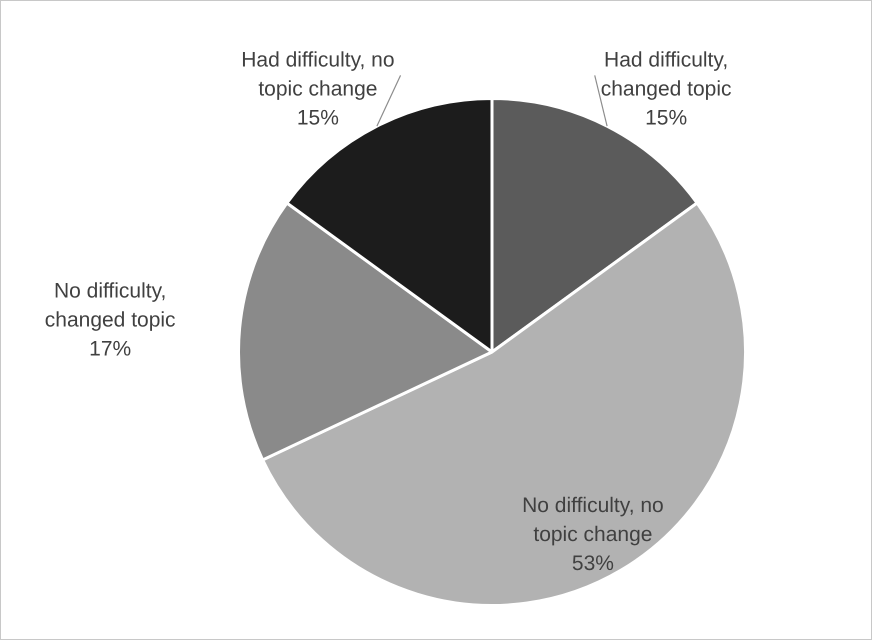 This screenshot has height=640, width=872. Describe the element at coordinates (318, 74) in the screenshot. I see `slice-label: Had difficulty, no topic change` at that location.